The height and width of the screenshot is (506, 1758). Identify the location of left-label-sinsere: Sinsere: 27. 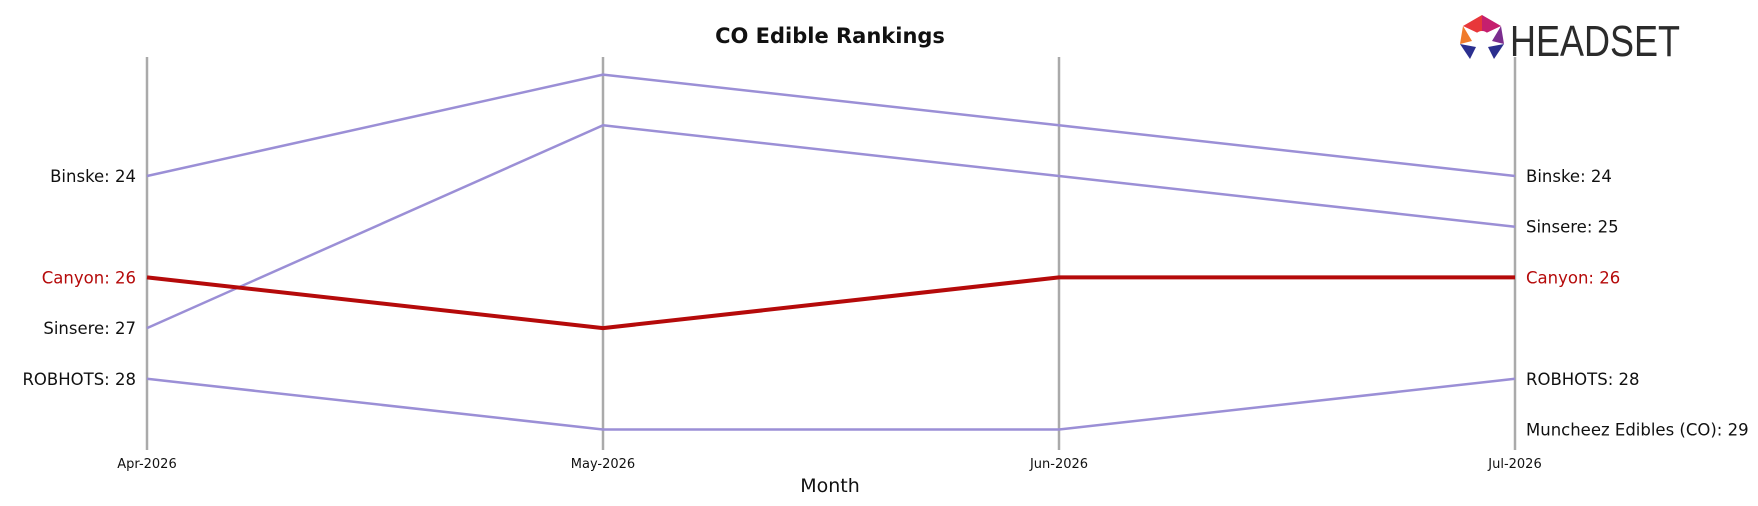
(89, 328).